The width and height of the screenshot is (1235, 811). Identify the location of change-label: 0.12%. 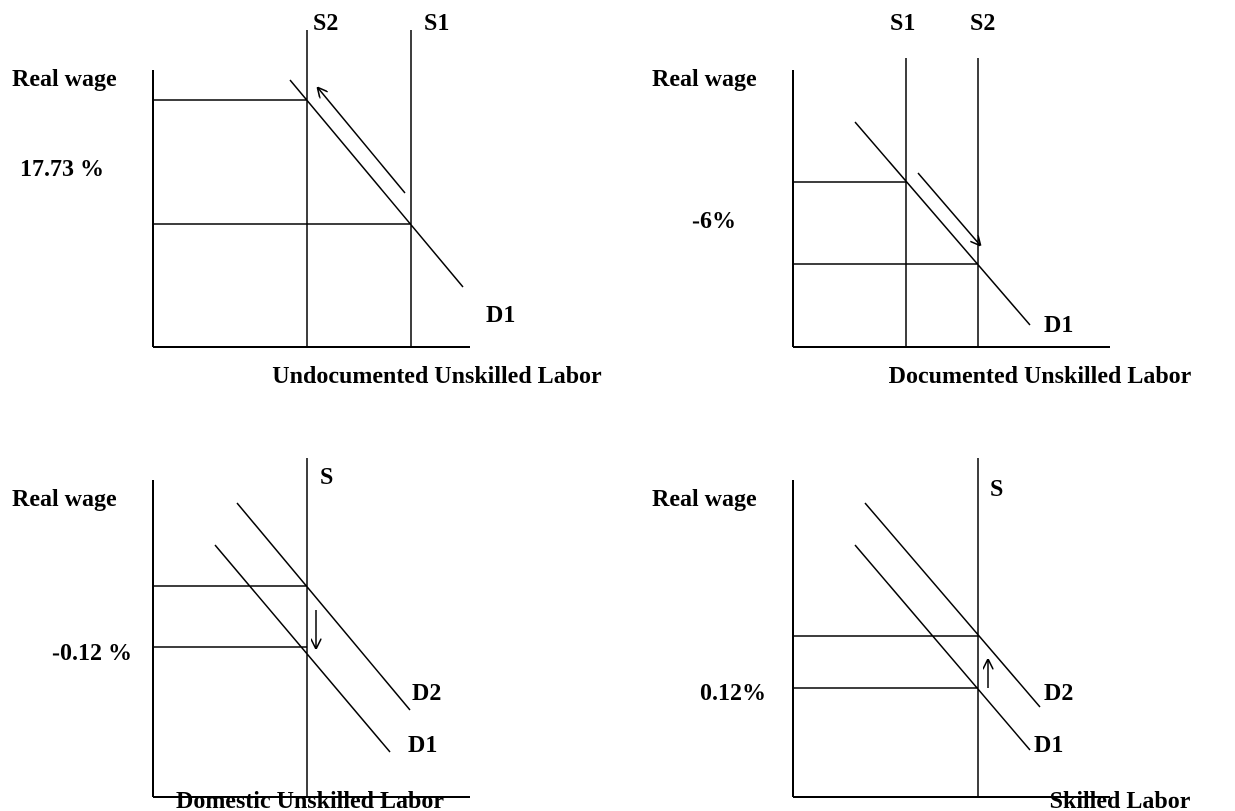
(733, 693).